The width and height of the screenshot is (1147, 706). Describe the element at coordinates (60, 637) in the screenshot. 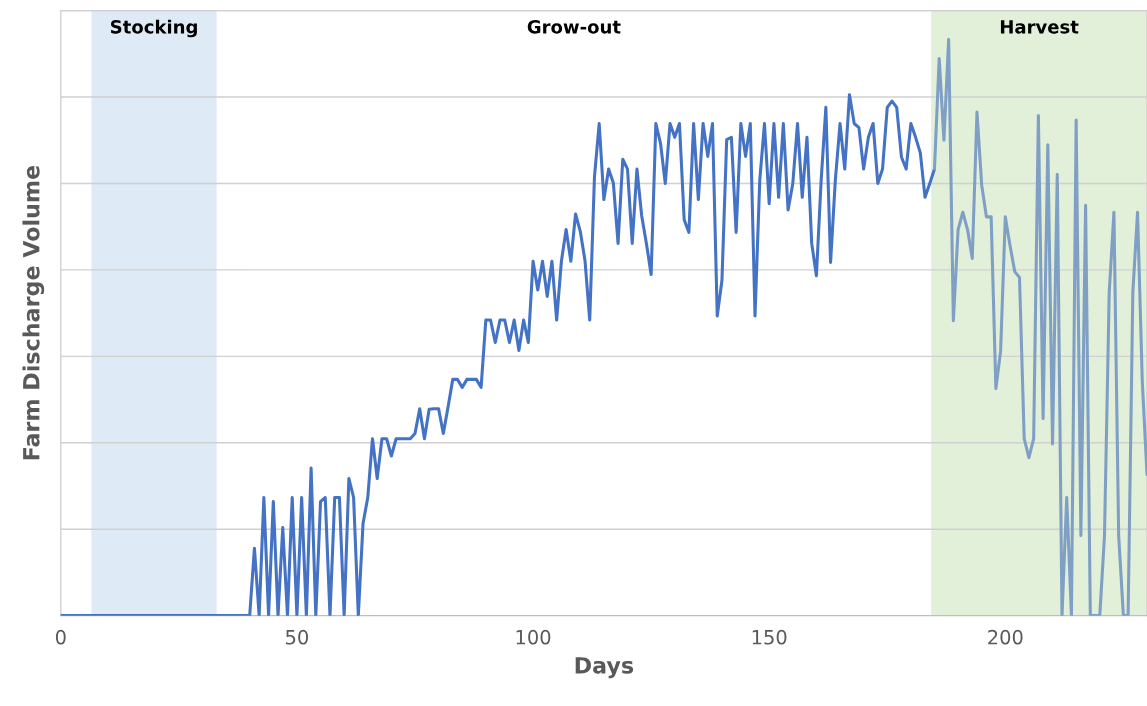

I see `x-tick-label: 0` at that location.